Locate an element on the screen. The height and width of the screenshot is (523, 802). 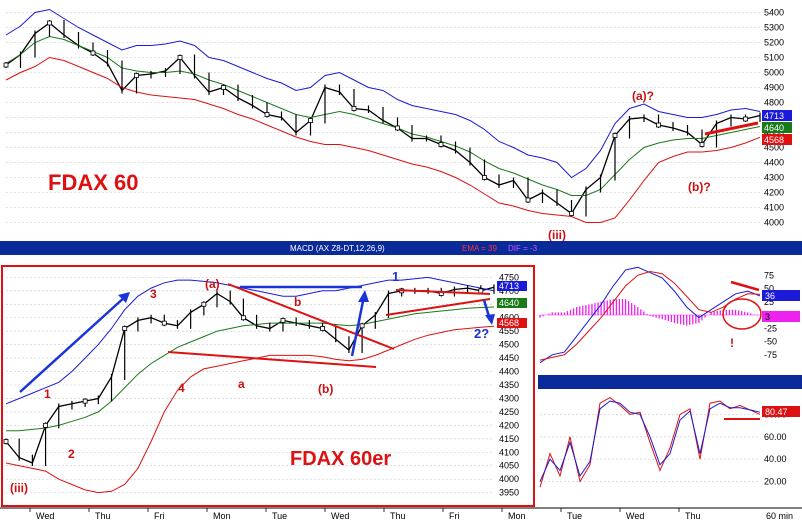
inset-y-tick: 4050 is located at coordinates (509, 466).